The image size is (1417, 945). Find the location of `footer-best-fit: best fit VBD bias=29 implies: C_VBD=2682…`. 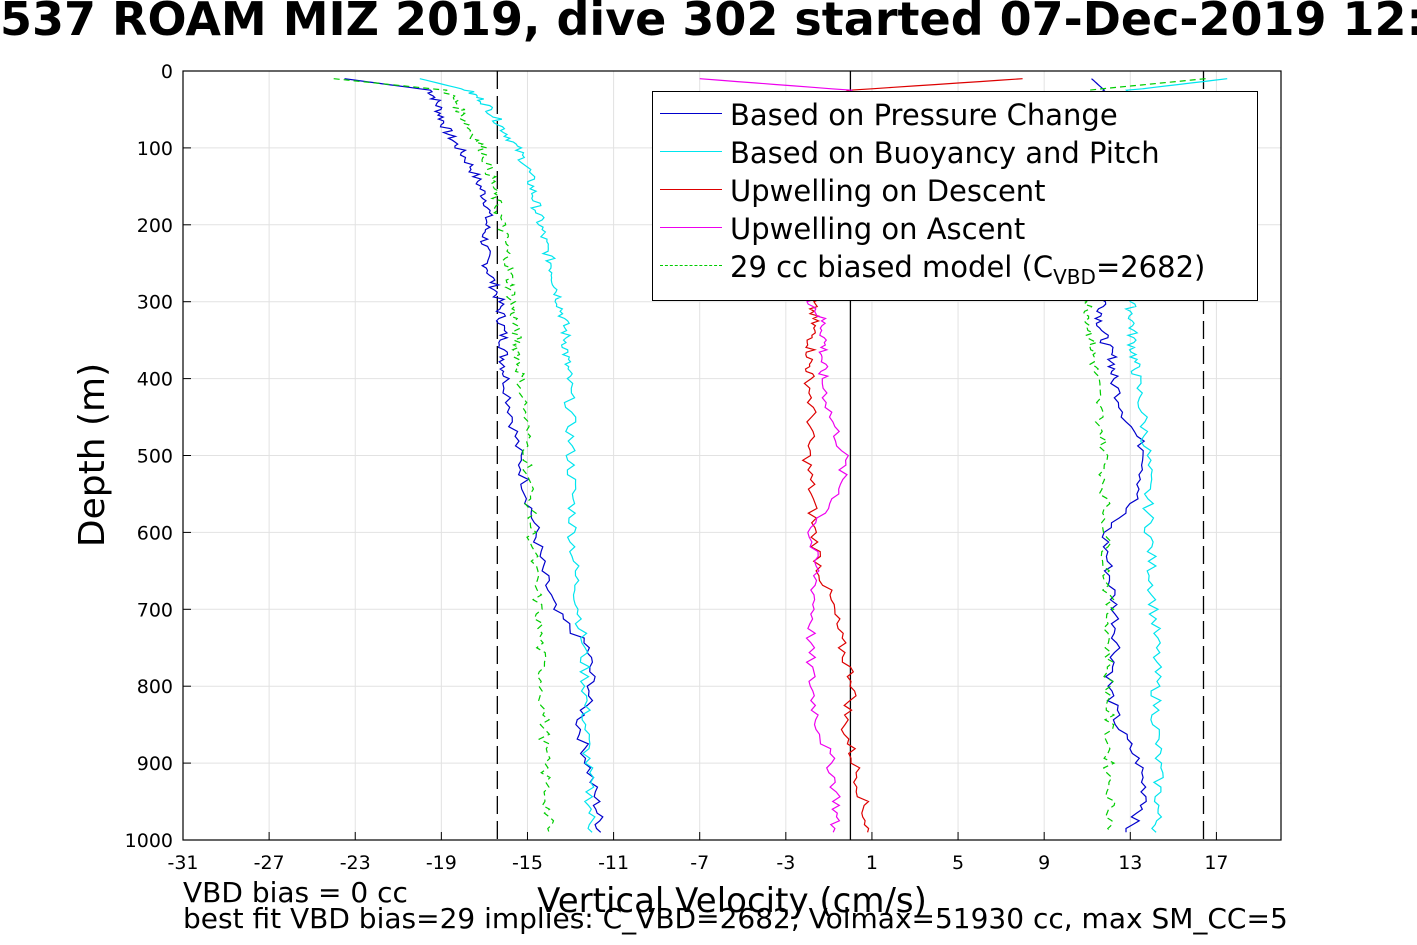

footer-best-fit: best fit VBD bias=29 implies: C_VBD=2682… is located at coordinates (735, 918).